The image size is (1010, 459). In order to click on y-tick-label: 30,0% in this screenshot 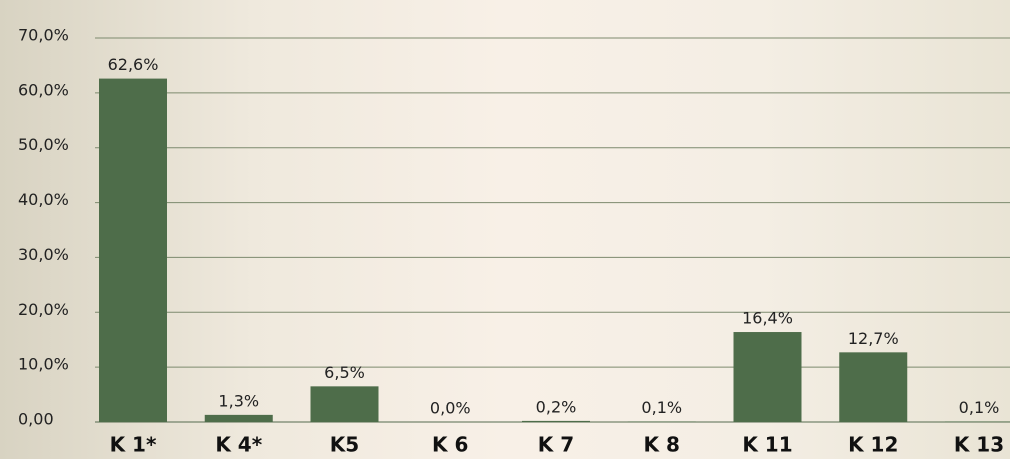, I will do `click(43, 254)`.